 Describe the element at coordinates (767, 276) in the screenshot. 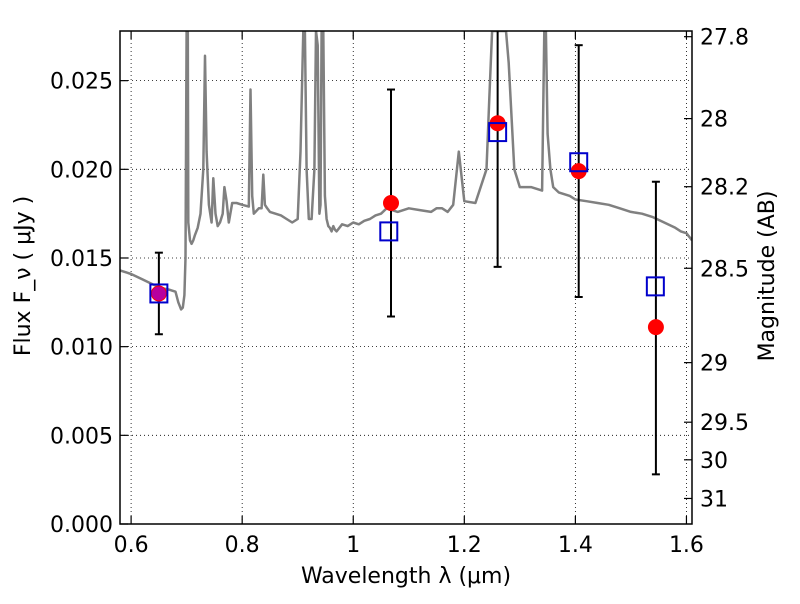

I see `y2-axis-label: Magnitude (AB)` at that location.